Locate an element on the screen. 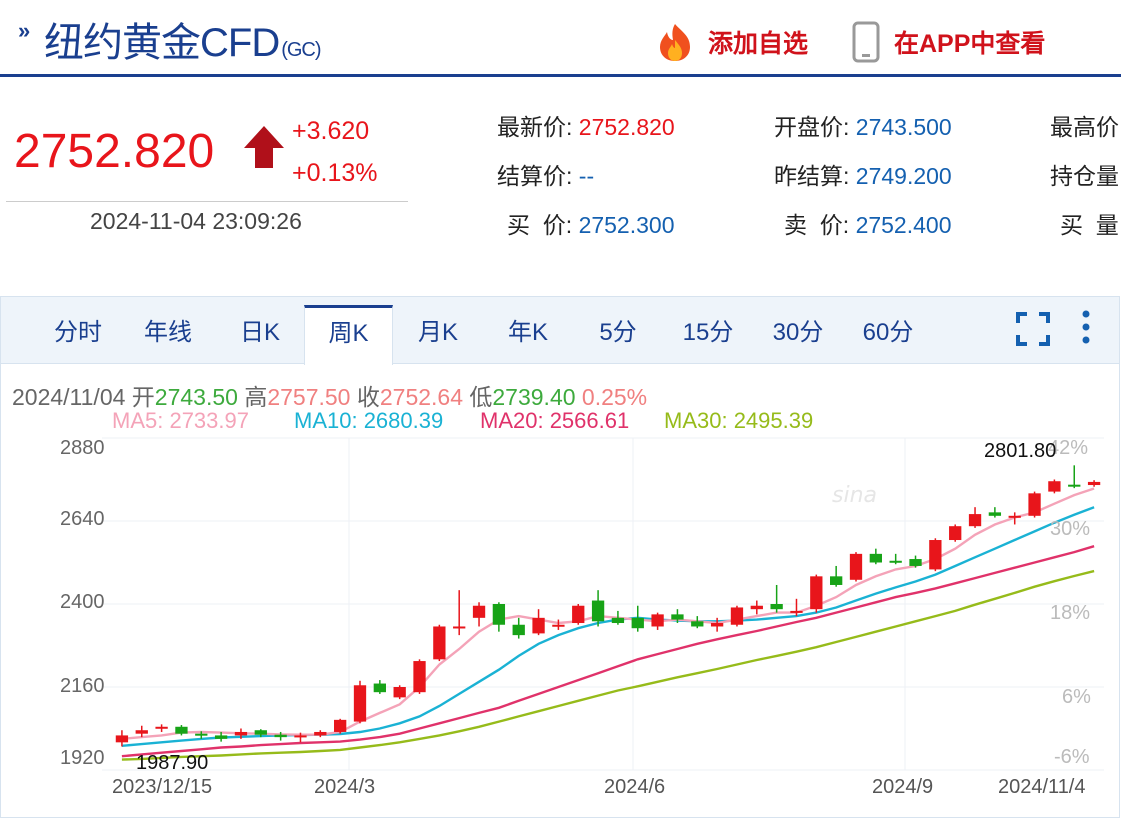 Image resolution: width=1121 pixels, height=818 pixels. y-right-tick-label: -6% is located at coordinates (1072, 757).